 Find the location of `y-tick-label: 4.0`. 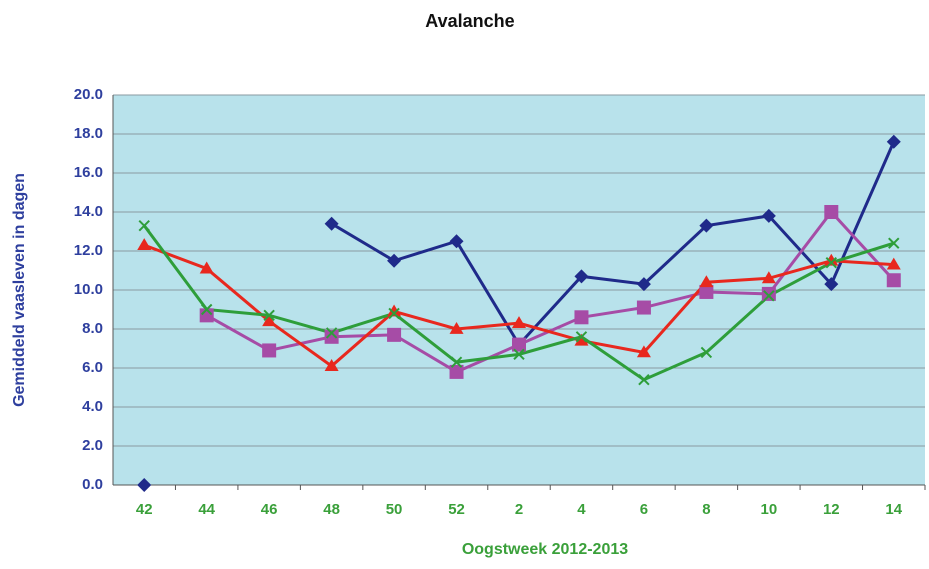

y-tick-label: 4.0 is located at coordinates (92, 406).